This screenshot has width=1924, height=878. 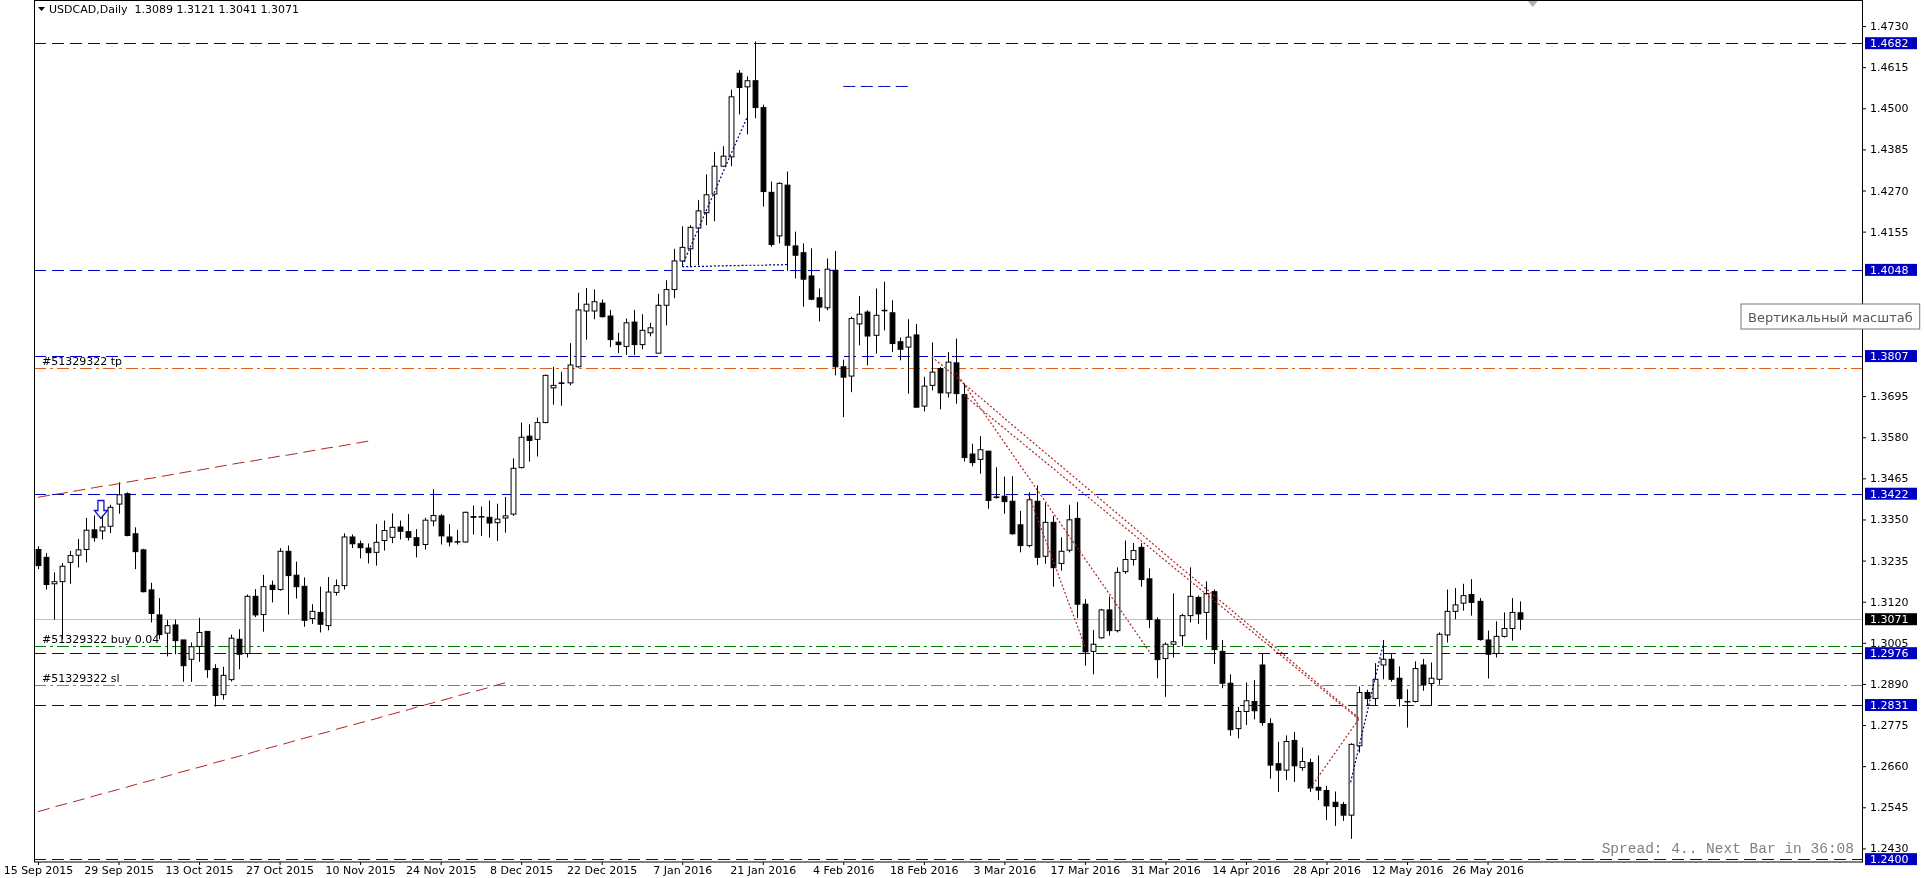 What do you see at coordinates (1407, 870) in the screenshot?
I see `x-tick-label: 12 May 2016` at bounding box center [1407, 870].